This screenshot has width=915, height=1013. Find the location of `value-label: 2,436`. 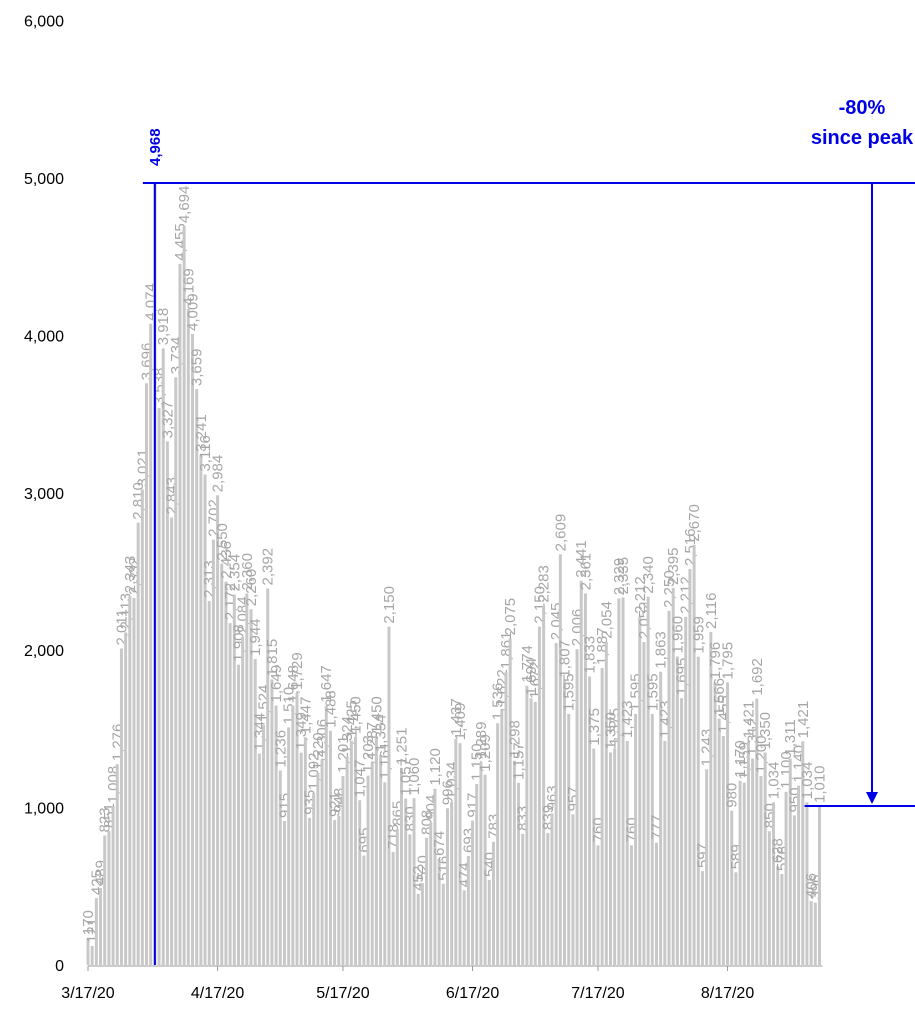

value-label: 2,436 is located at coordinates (226, 560).